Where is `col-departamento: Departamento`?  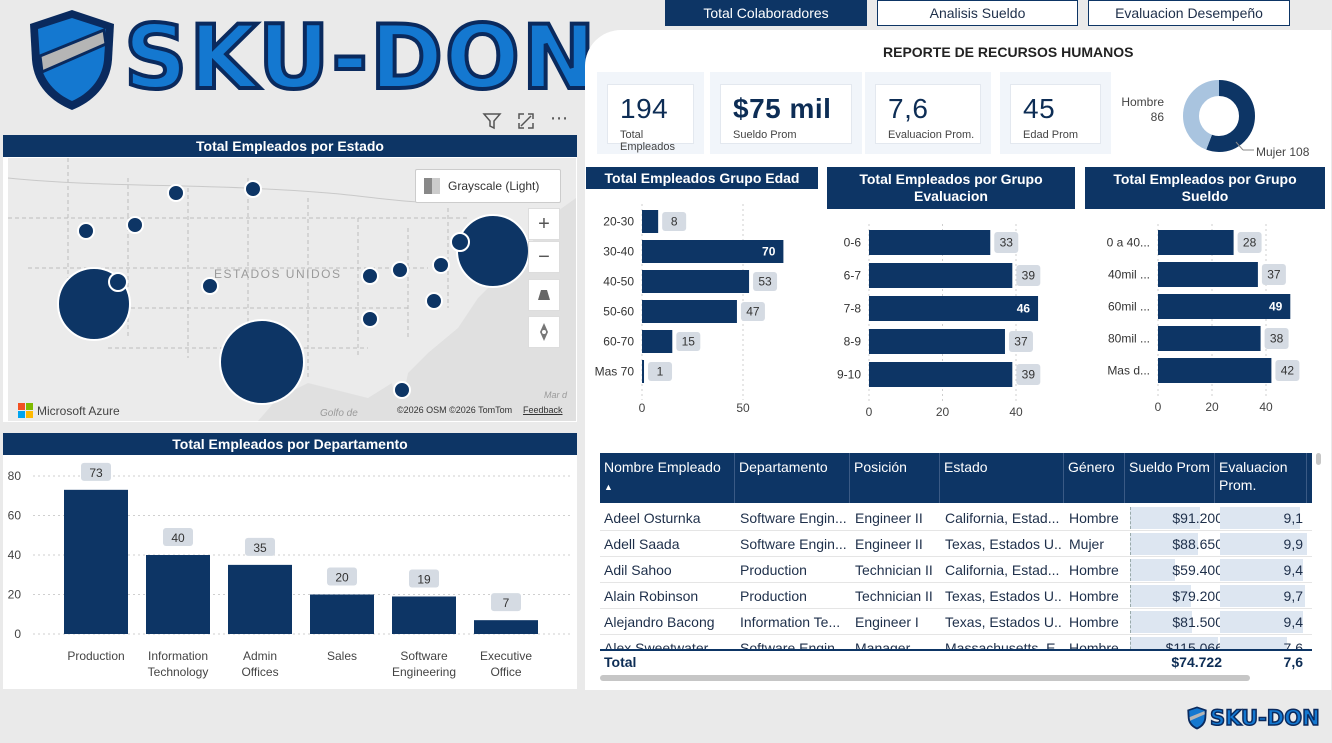
col-departamento: Departamento is located at coordinates (792, 478).